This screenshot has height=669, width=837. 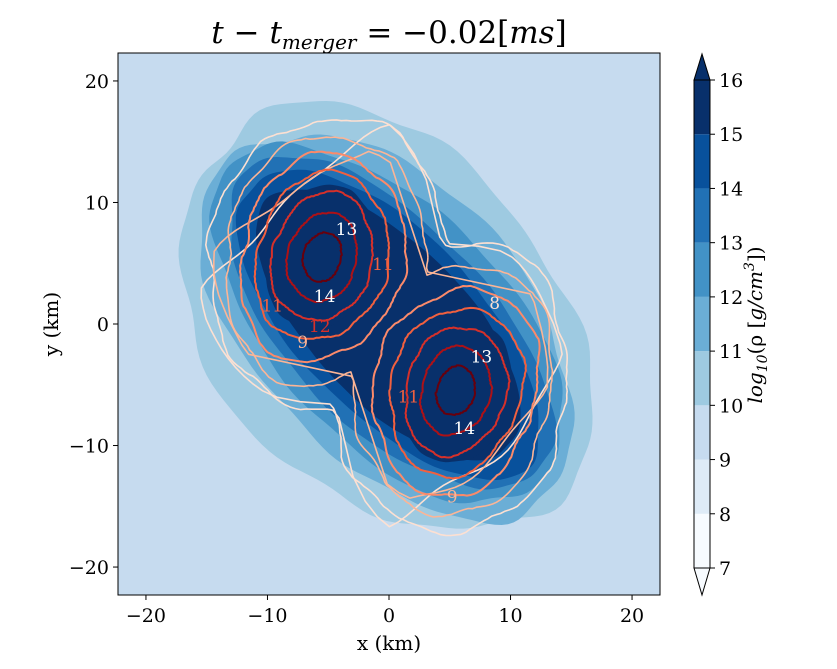 I want to click on y-tick-label: −10, so click(x=89, y=447).